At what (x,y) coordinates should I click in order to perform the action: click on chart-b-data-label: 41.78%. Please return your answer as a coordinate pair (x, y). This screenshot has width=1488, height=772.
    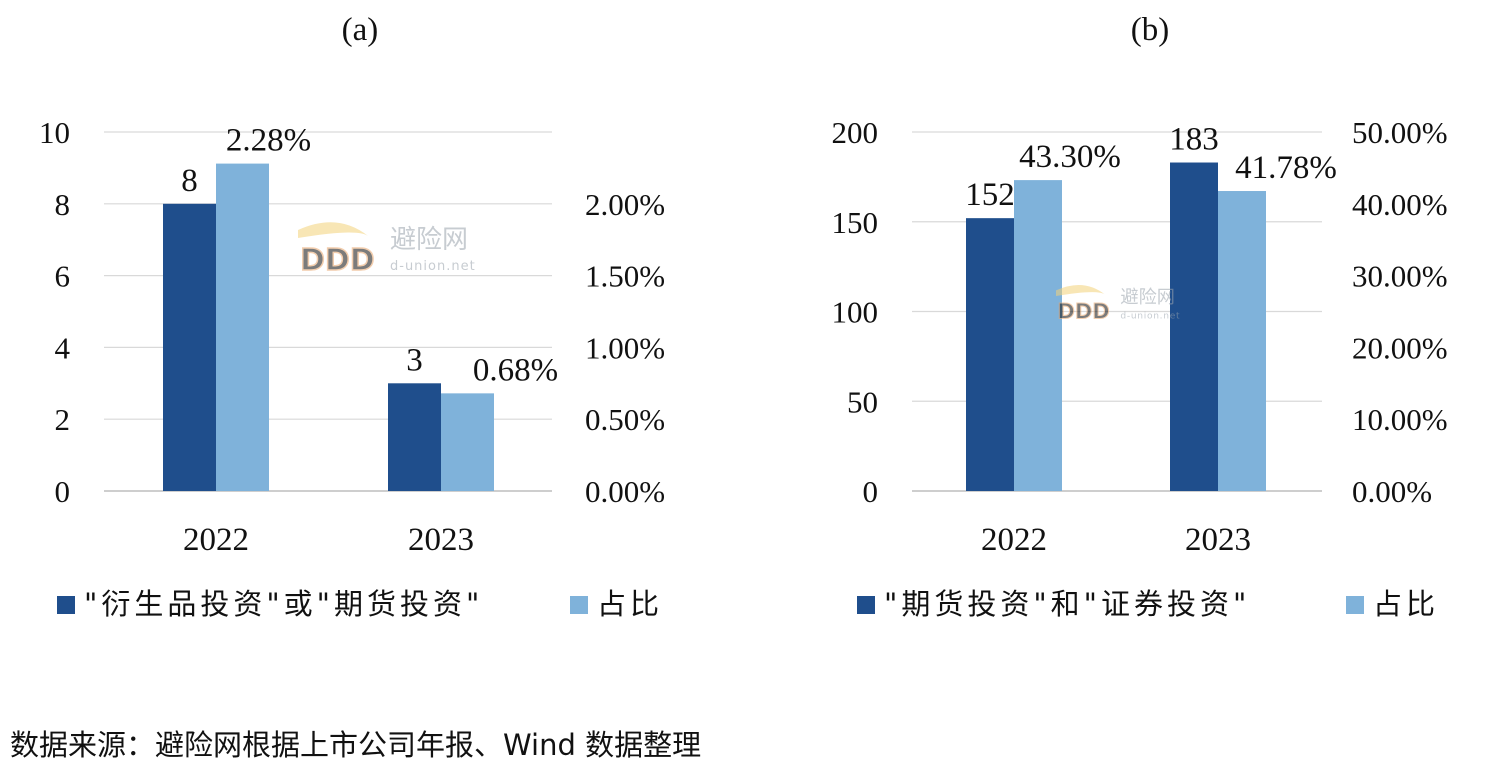
    Looking at the image, I should click on (1286, 168).